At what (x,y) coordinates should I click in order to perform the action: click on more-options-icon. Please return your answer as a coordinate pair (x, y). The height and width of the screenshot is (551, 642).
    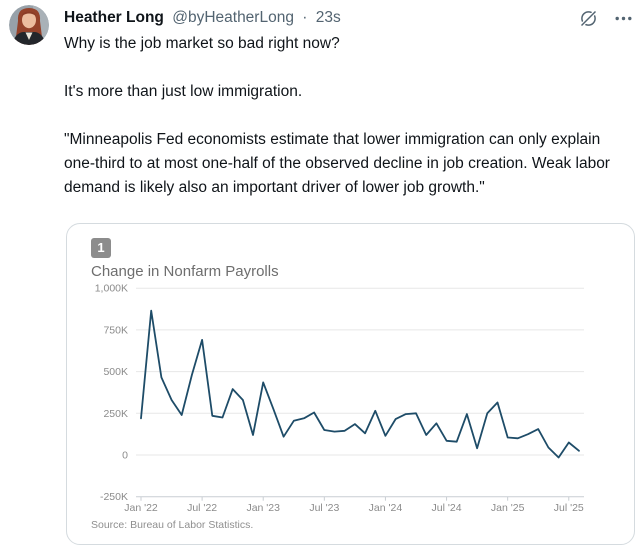
    Looking at the image, I should click on (623, 18).